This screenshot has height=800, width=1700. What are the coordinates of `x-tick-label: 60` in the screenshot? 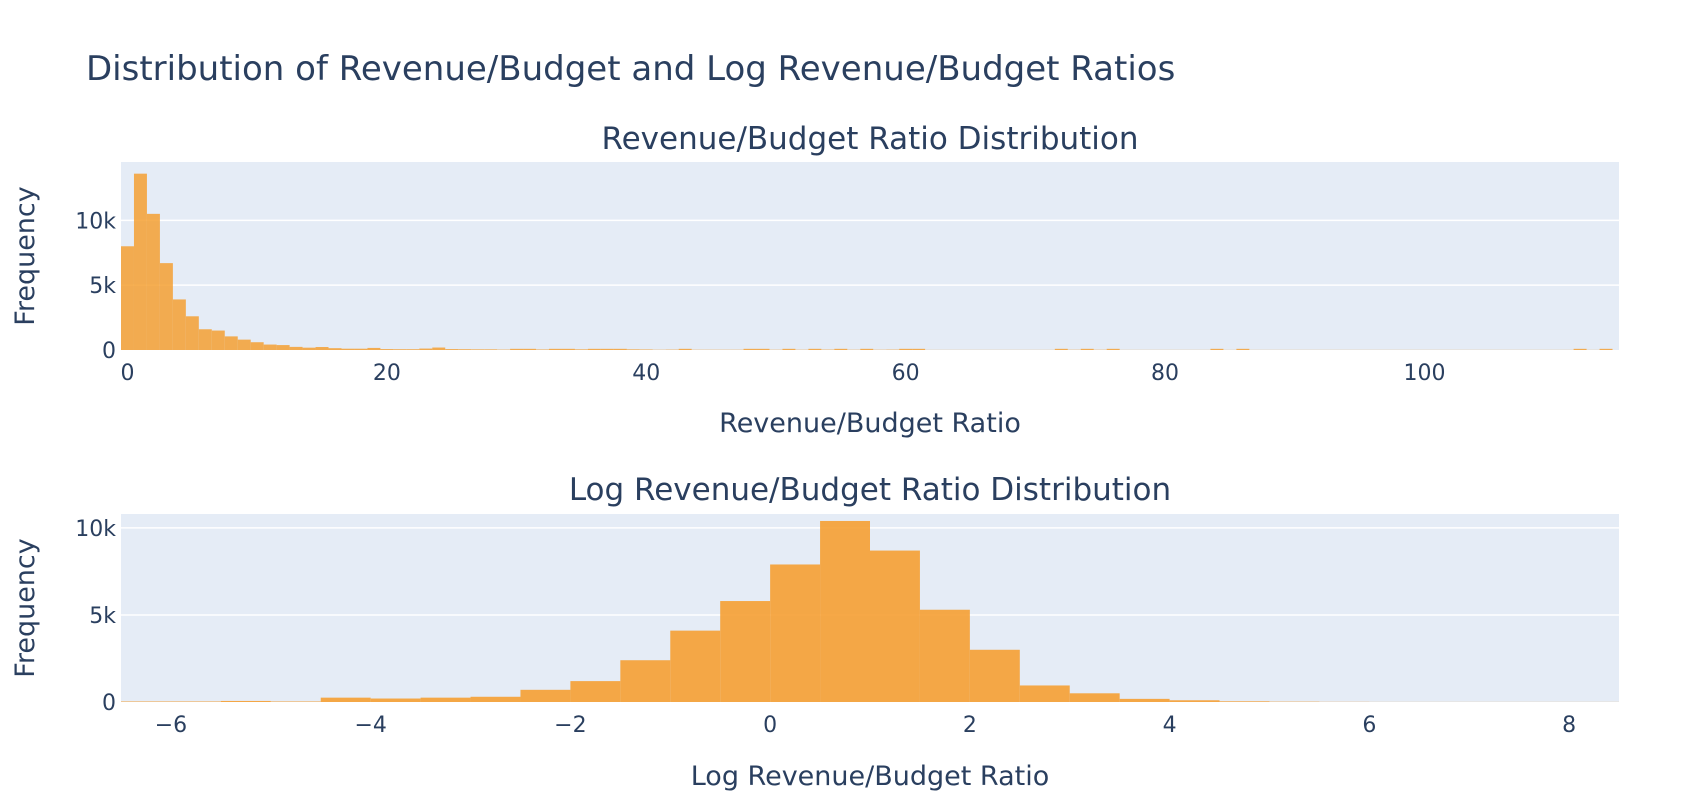 It's located at (906, 373).